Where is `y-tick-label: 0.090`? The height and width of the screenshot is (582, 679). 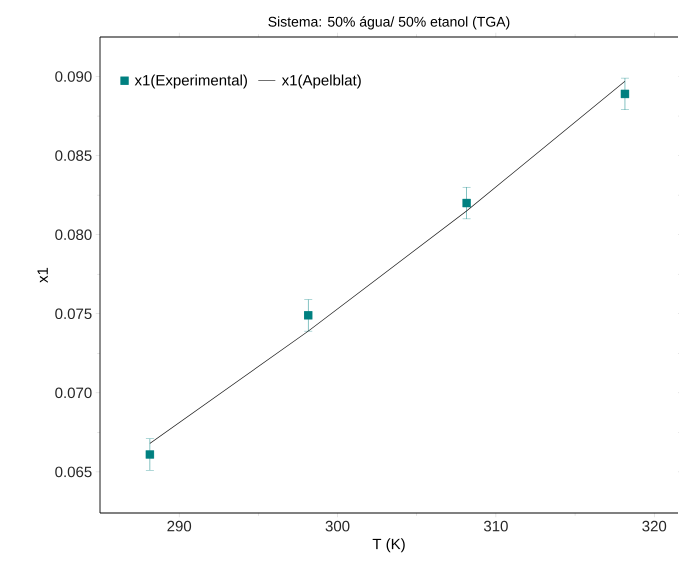 y-tick-label: 0.090 is located at coordinates (73, 76).